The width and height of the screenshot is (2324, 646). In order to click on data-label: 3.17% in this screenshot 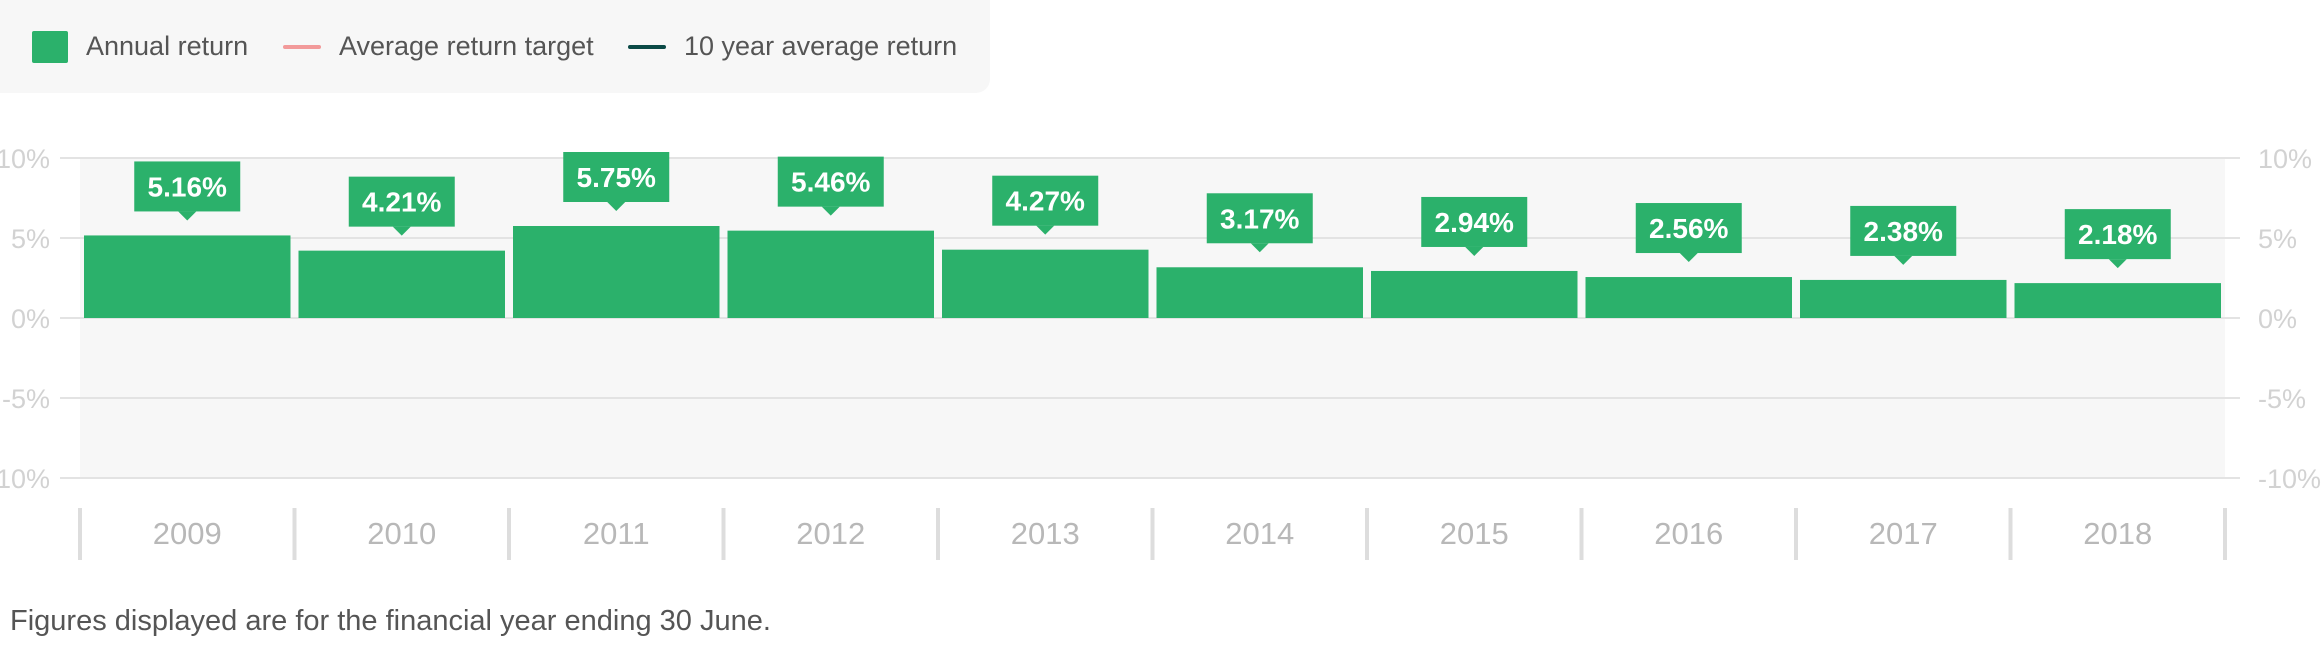, I will do `click(1259, 218)`.